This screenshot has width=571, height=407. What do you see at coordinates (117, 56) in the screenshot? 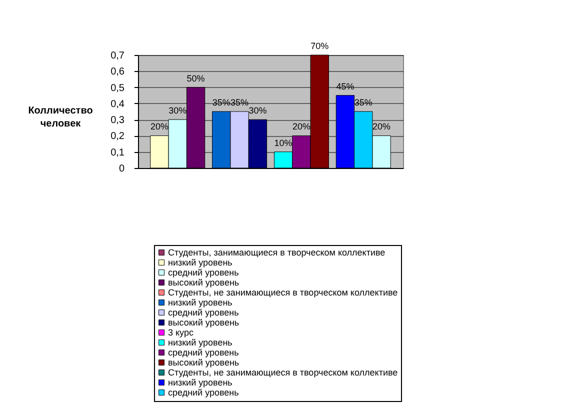
I see `y-tick-label: 0,7` at bounding box center [117, 56].